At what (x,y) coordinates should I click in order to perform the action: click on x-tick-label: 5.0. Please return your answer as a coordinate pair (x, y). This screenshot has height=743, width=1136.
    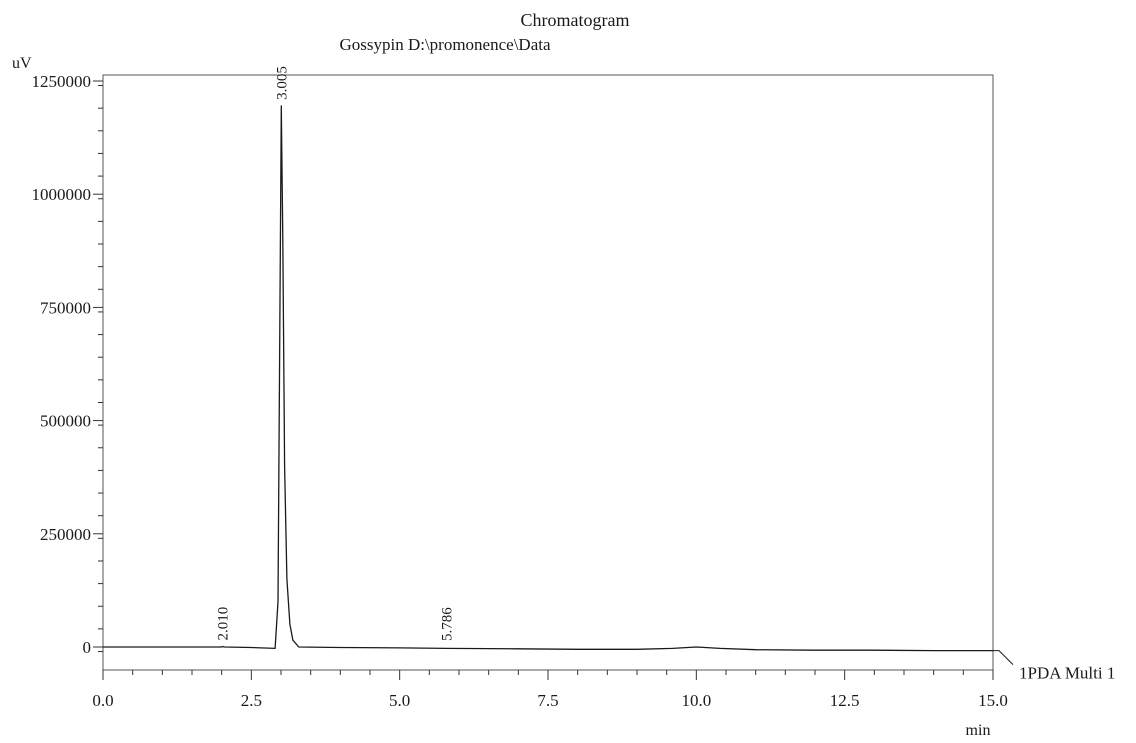
    Looking at the image, I should click on (399, 700).